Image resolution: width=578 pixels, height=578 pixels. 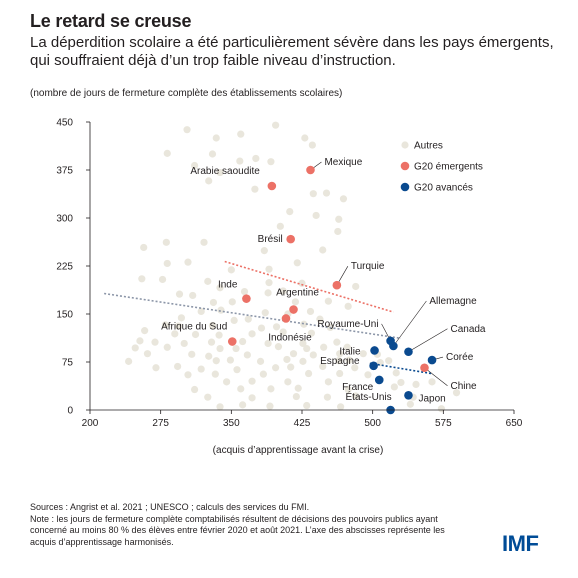 What do you see at coordinates (369, 396) in the screenshot?
I see `point-label: États-Unis` at bounding box center [369, 396].